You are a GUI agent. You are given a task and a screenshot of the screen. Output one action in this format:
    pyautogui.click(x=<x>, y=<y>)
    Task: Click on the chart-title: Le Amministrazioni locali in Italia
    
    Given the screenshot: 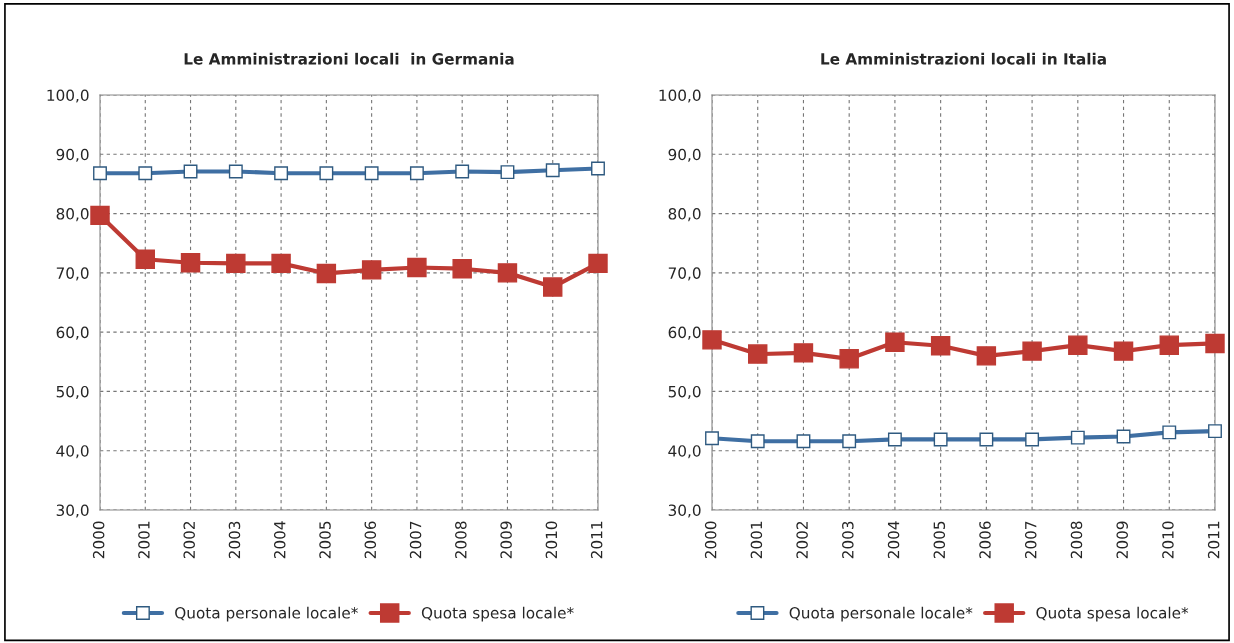 What is the action you would take?
    pyautogui.click(x=963, y=58)
    